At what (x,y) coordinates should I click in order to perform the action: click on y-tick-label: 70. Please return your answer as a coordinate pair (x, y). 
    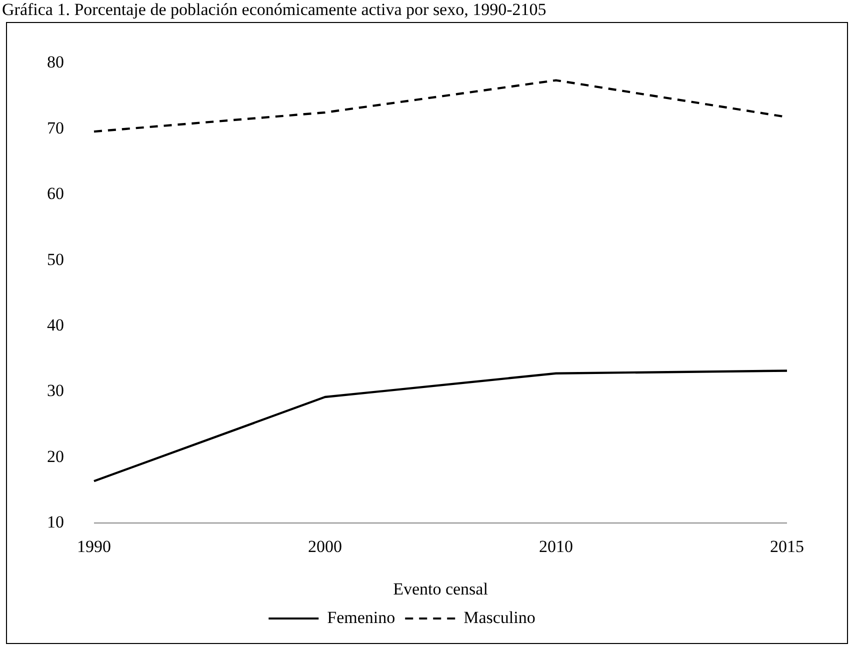
    Looking at the image, I should click on (55, 128).